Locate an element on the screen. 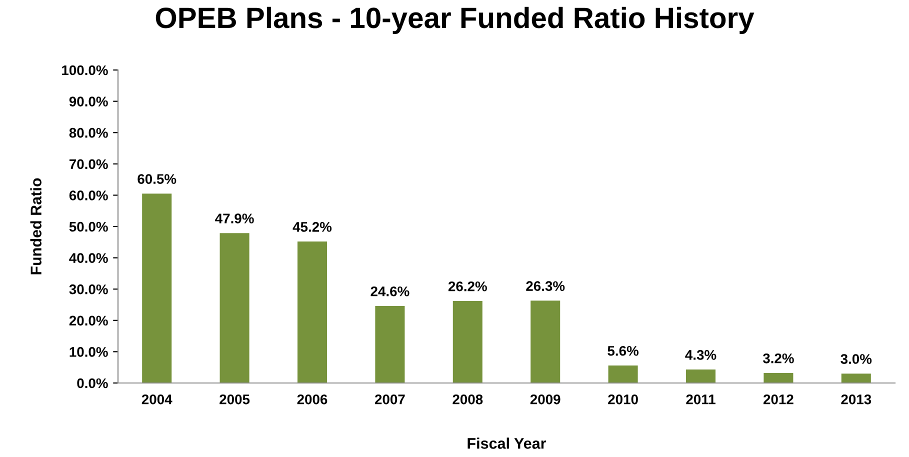  data-label: 47.9% is located at coordinates (234, 219).